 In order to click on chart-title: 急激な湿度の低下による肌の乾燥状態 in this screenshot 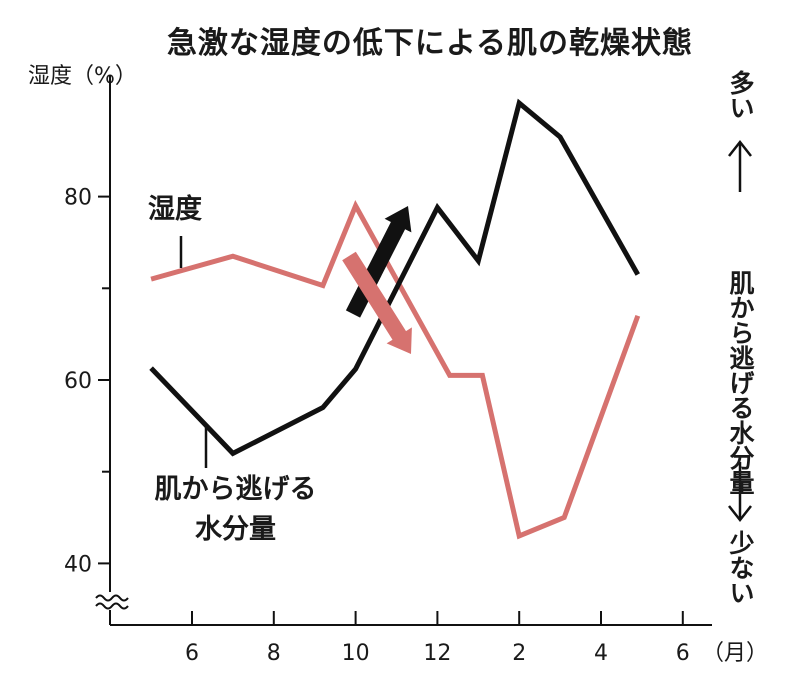, I will do `click(430, 43)`.